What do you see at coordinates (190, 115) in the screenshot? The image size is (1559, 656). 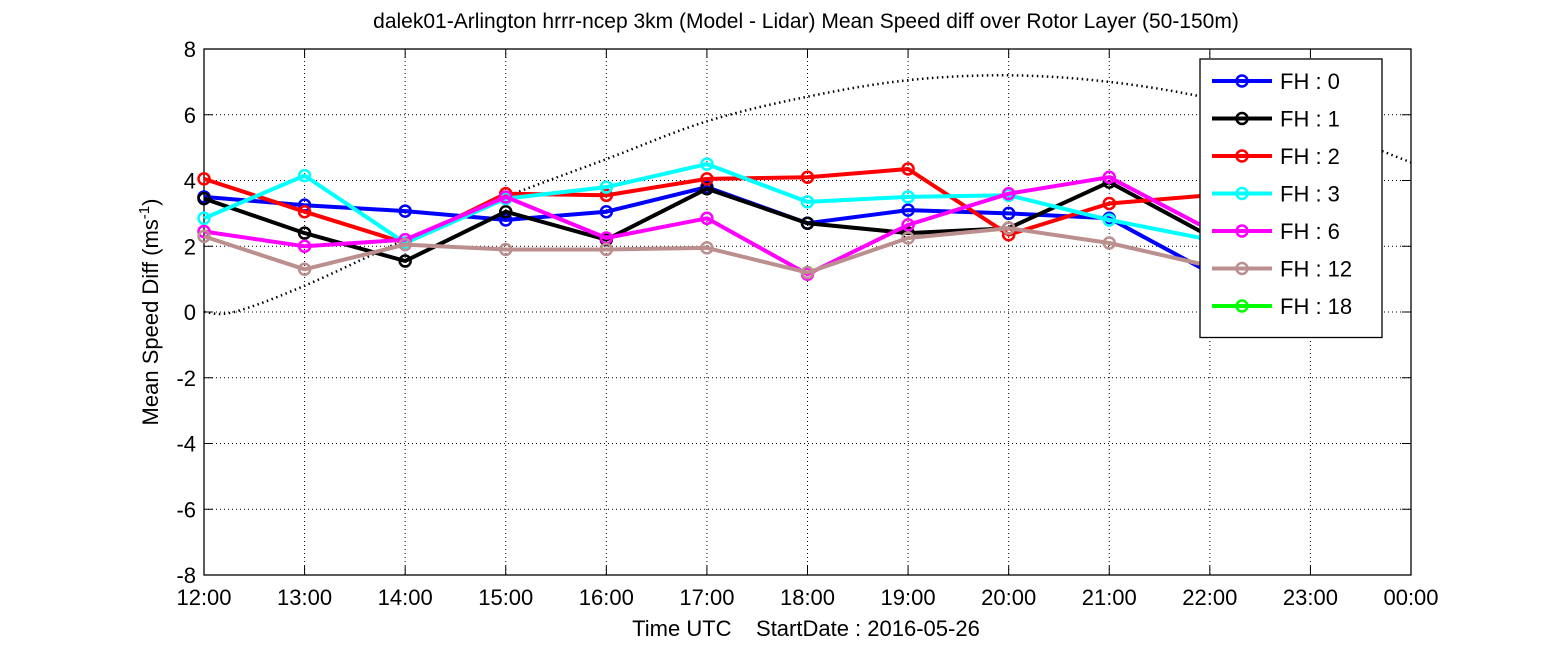 I see `y-tick-label: 6` at bounding box center [190, 115].